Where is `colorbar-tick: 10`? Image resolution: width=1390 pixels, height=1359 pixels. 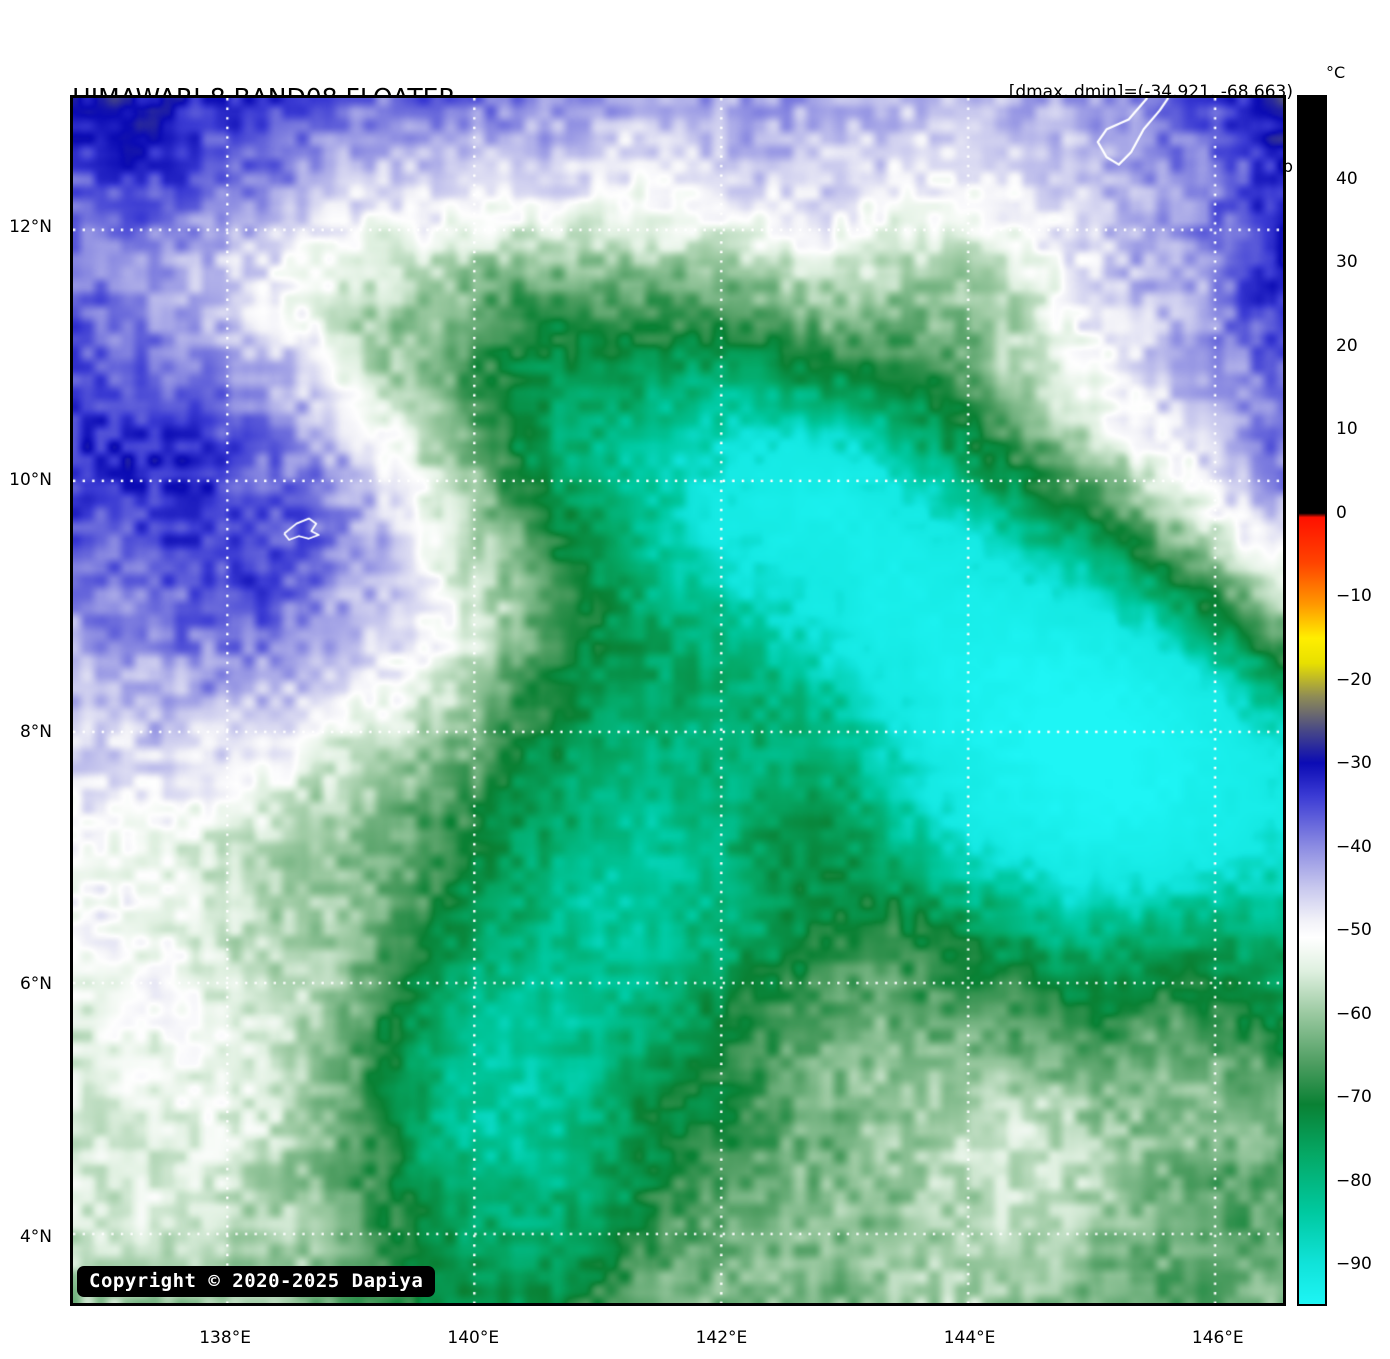 colorbar-tick: 10 is located at coordinates (1347, 429).